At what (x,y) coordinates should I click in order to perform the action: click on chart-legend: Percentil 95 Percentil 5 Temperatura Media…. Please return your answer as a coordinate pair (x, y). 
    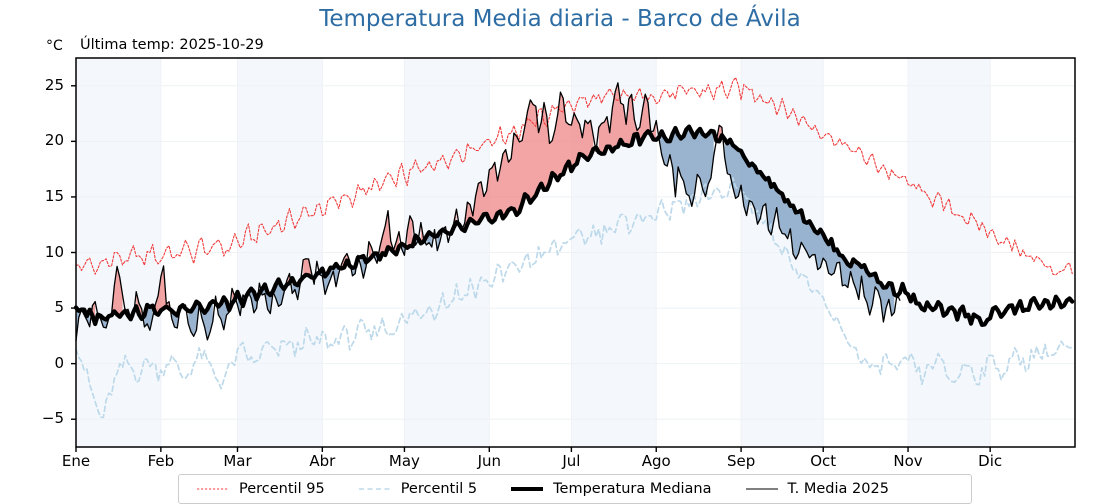
    Looking at the image, I should click on (575, 489).